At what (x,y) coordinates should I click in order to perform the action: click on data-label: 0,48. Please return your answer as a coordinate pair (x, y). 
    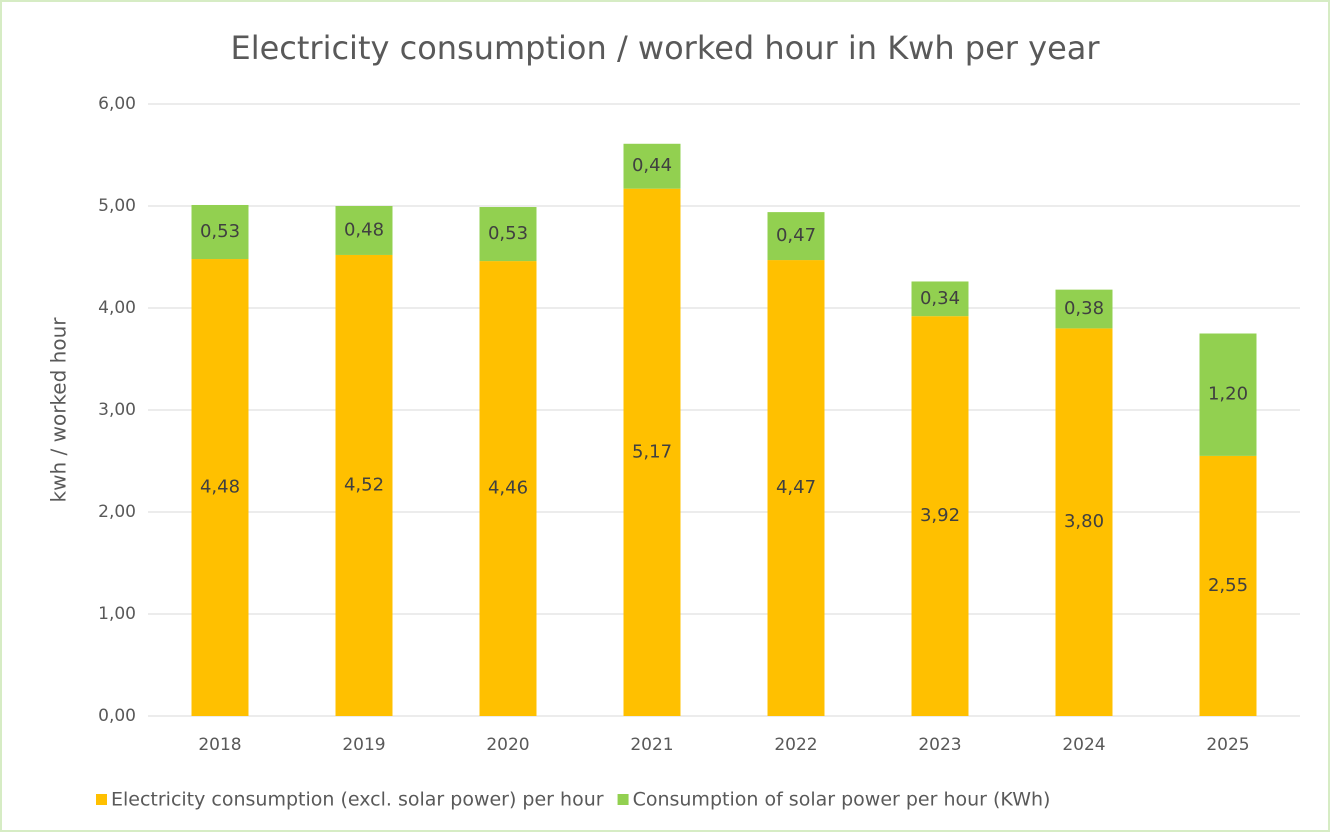
    Looking at the image, I should click on (364, 229).